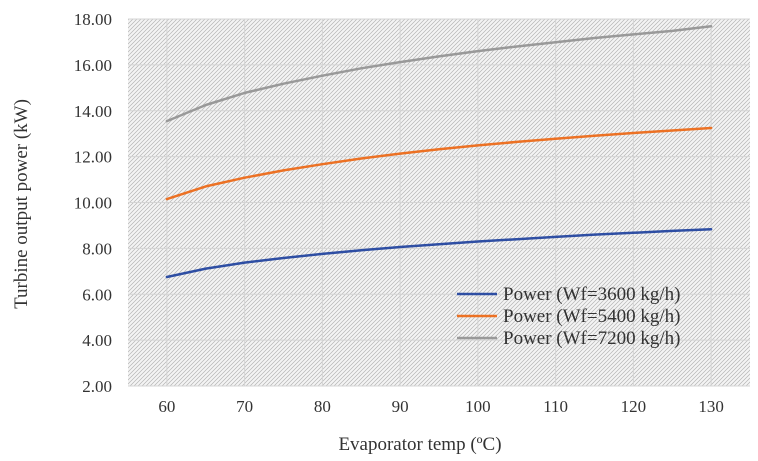  What do you see at coordinates (634, 406) in the screenshot?
I see `x-tick-label: 120` at bounding box center [634, 406].